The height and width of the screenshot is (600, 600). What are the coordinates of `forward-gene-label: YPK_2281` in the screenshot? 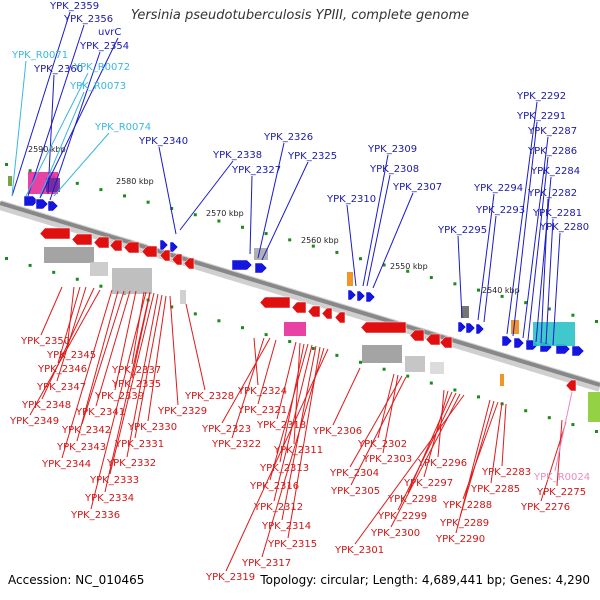 It's located at (557, 213).